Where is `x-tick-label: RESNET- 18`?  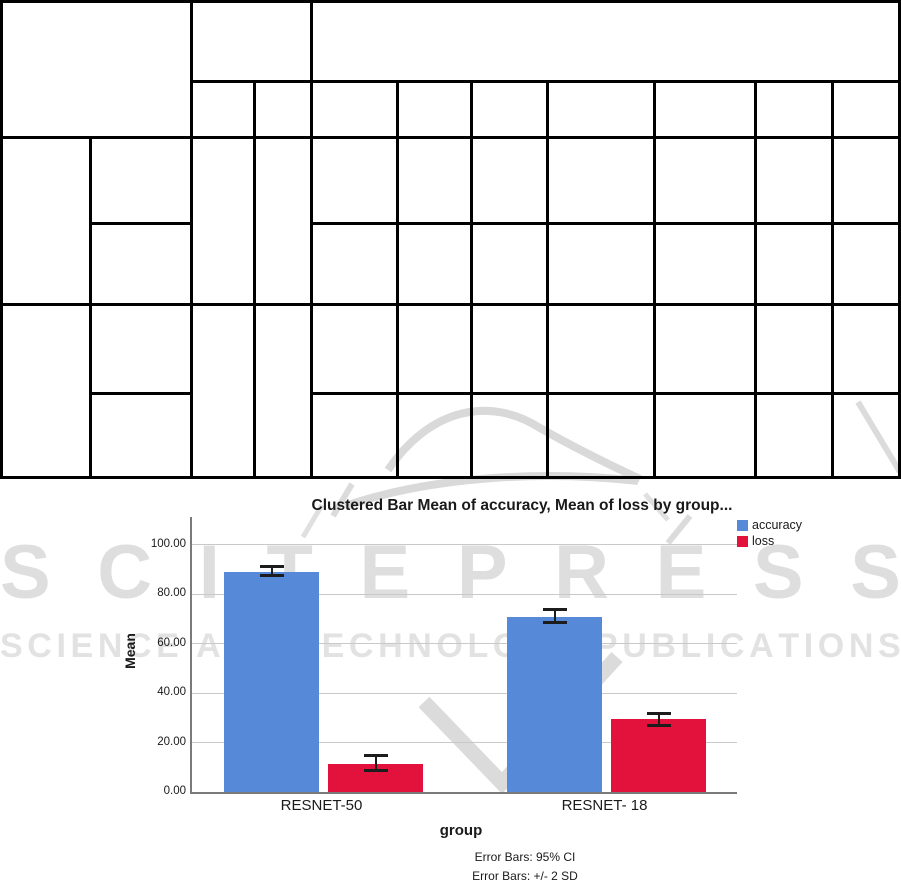
x-tick-label: RESNET- 18 is located at coordinates (604, 805).